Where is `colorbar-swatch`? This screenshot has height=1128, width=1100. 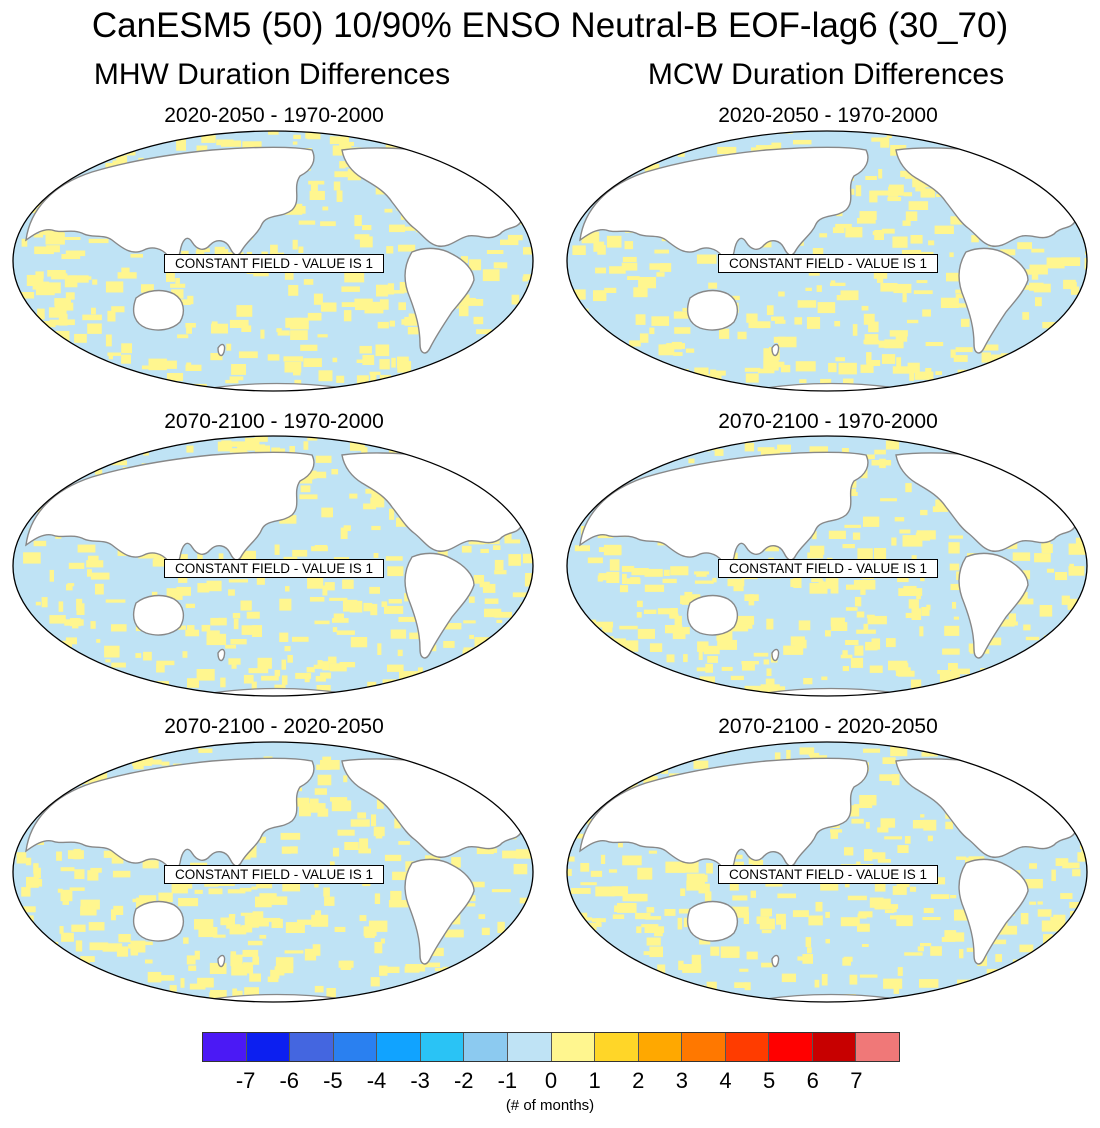
colorbar-swatch is located at coordinates (834, 1047).